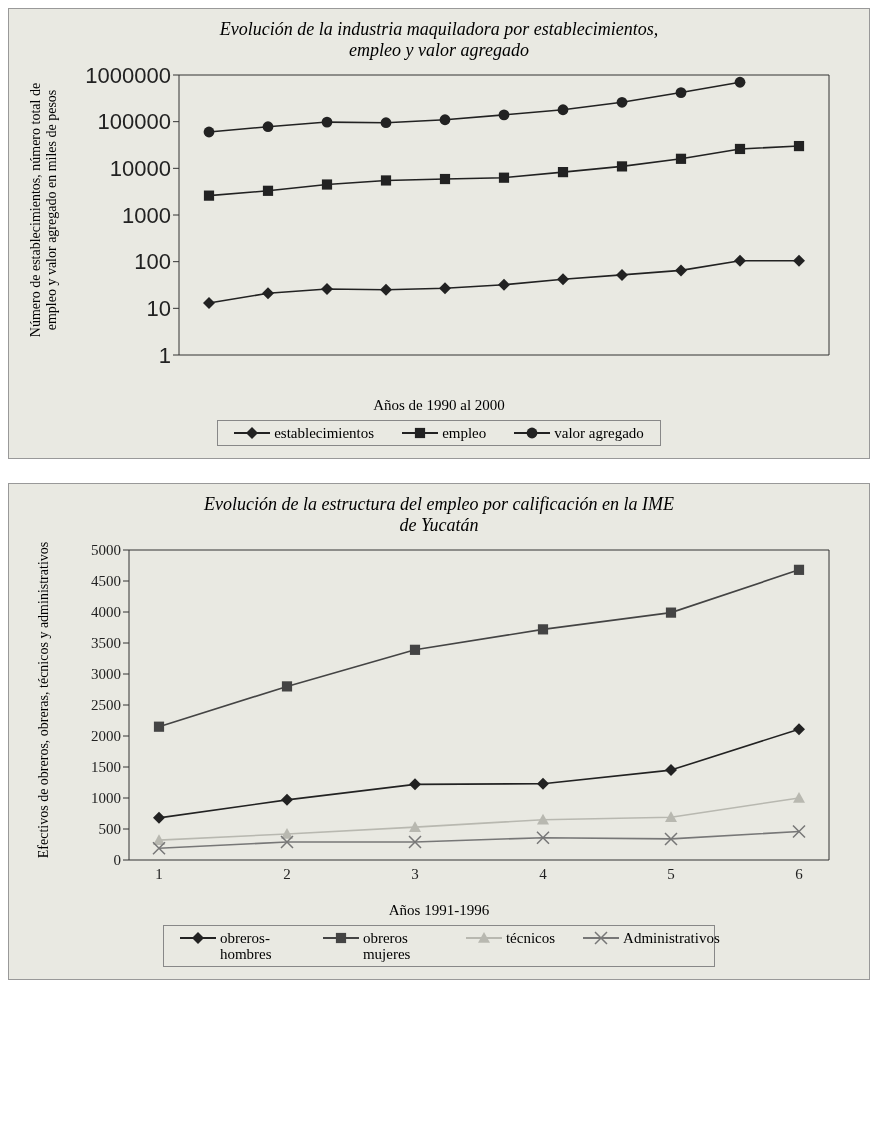 This screenshot has height=1121, width=883. What do you see at coordinates (439, 405) in the screenshot?
I see `x-axis-title: Años de 1990 al 2000` at bounding box center [439, 405].